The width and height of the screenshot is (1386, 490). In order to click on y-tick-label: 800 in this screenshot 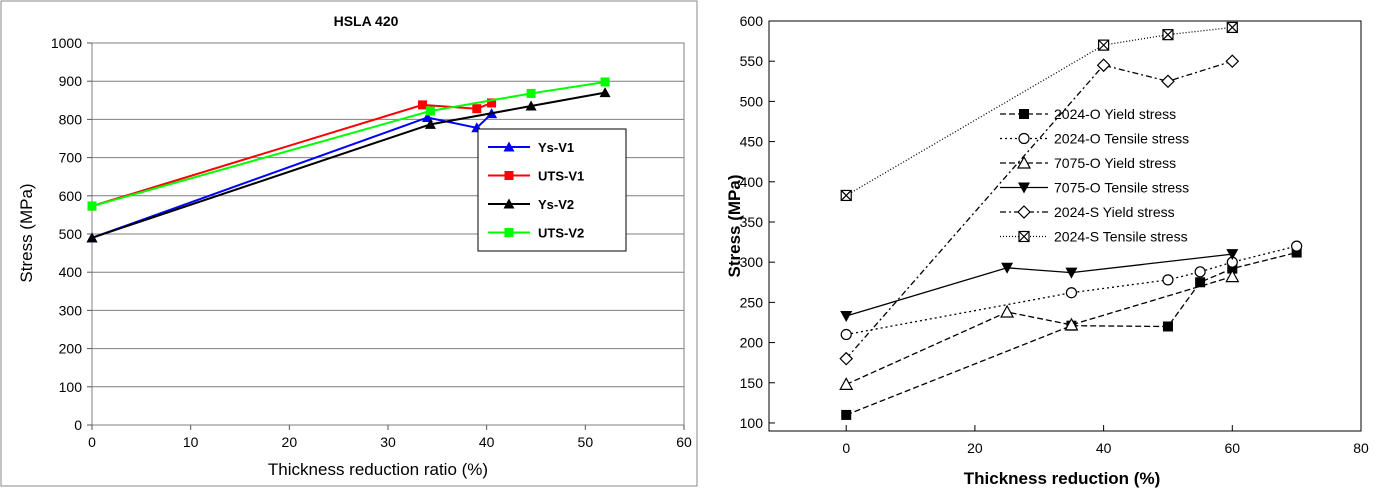, I will do `click(71, 119)`.